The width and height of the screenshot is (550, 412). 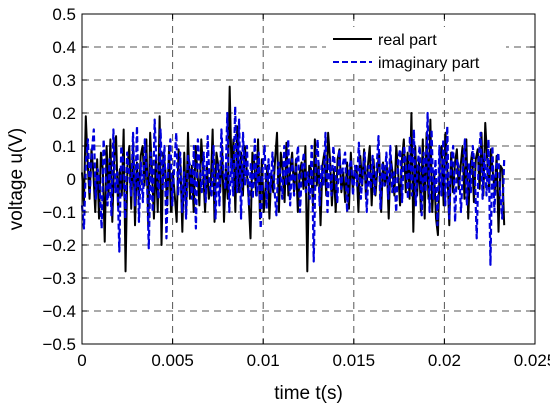 I want to click on legend-box, so click(x=416, y=50).